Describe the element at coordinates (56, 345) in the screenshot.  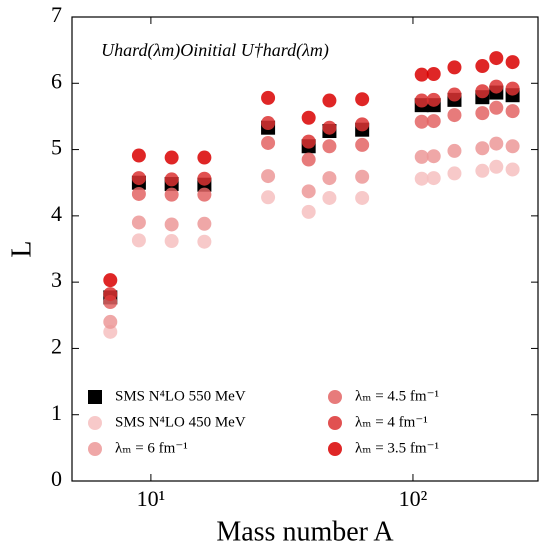
I see `y-tick-label: 2` at that location.